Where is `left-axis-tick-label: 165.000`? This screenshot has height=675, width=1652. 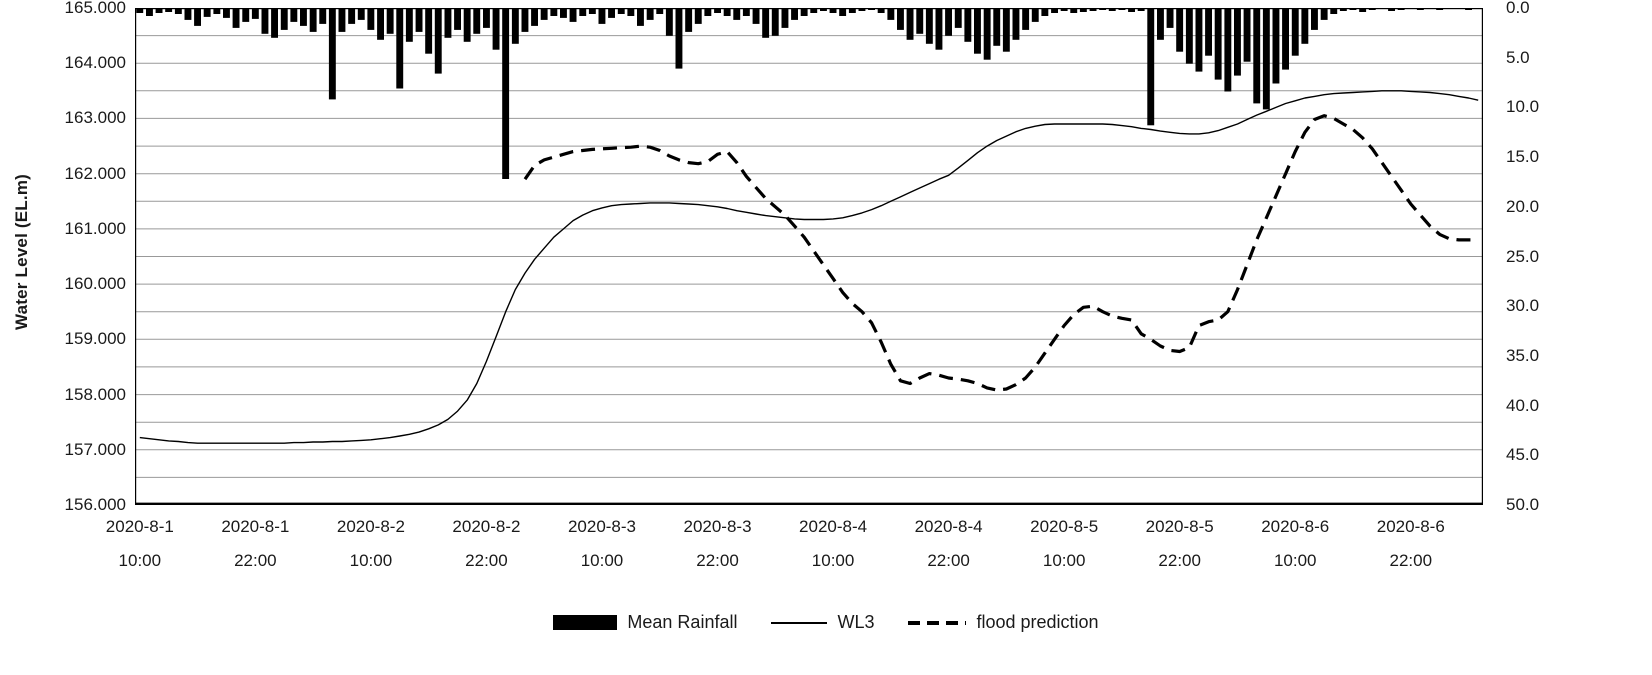
left-axis-tick-label: 165.000 is located at coordinates (95, 8).